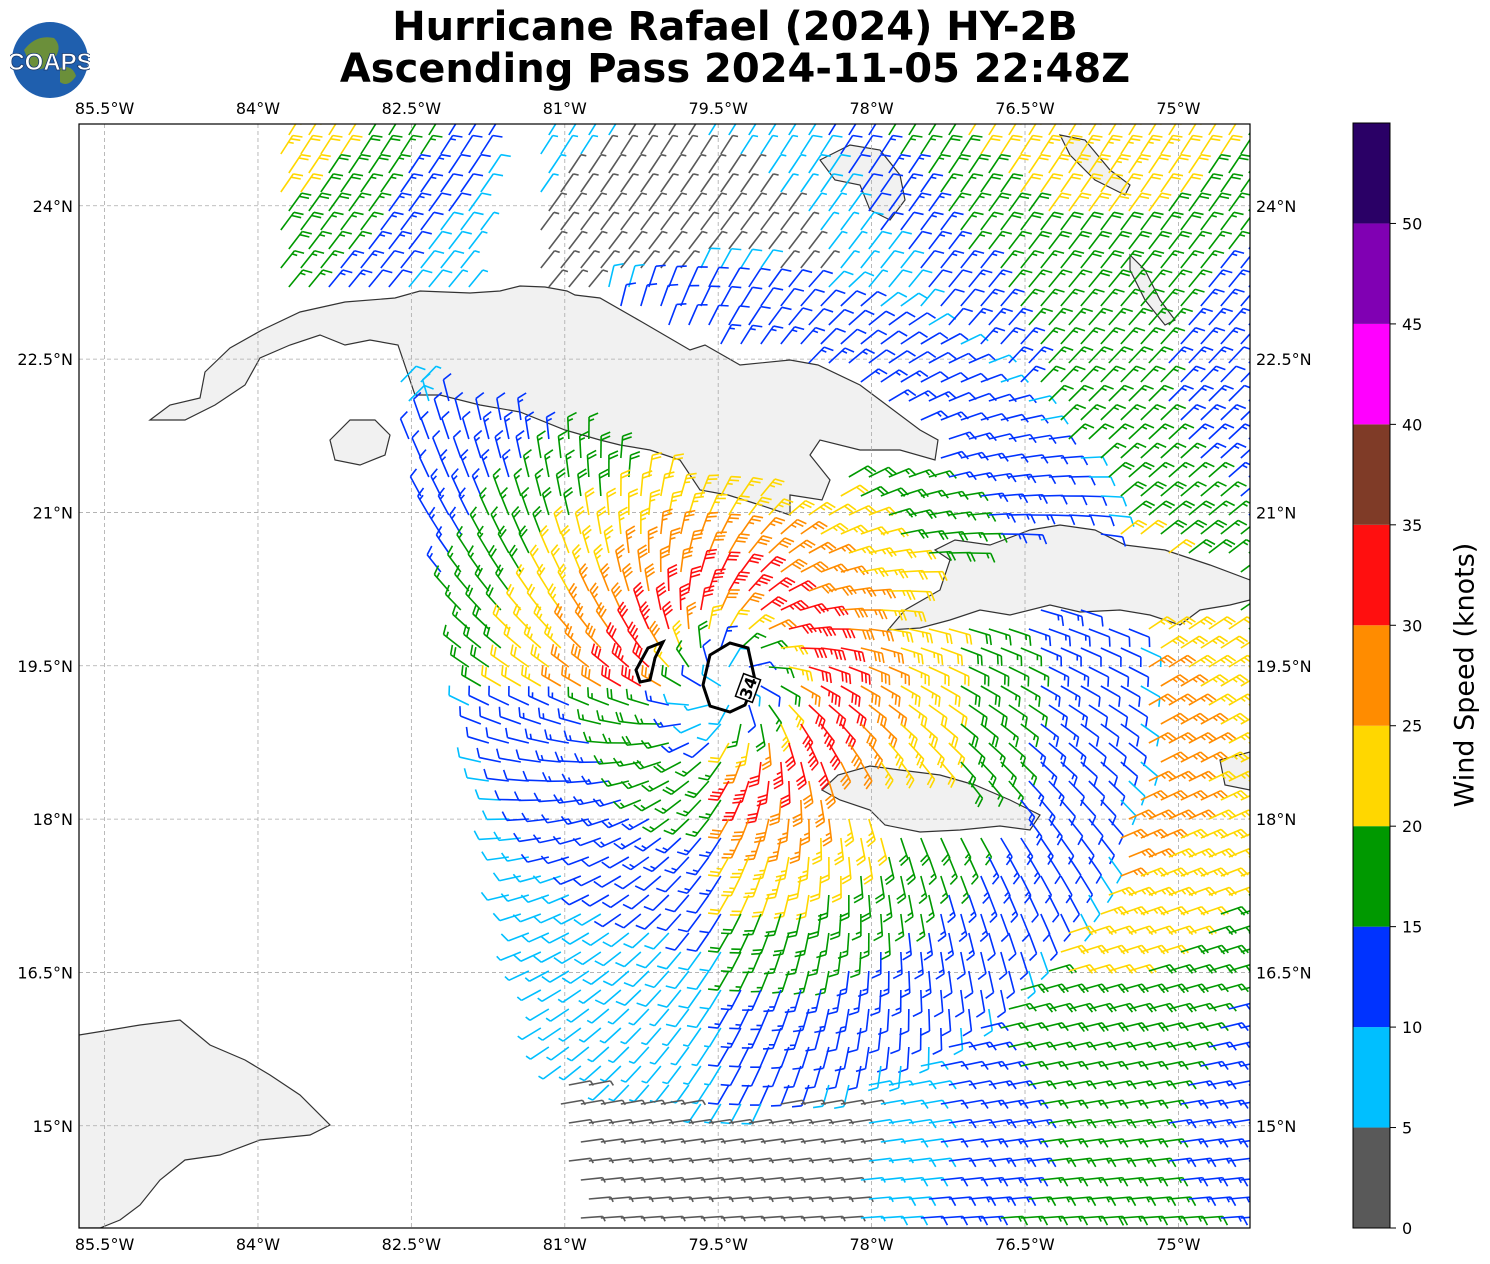 This screenshot has width=1490, height=1264. Describe the element at coordinates (735, 69) in the screenshot. I see `title-line-2: Ascending Pass 2024-11-05 22:48Z` at that location.